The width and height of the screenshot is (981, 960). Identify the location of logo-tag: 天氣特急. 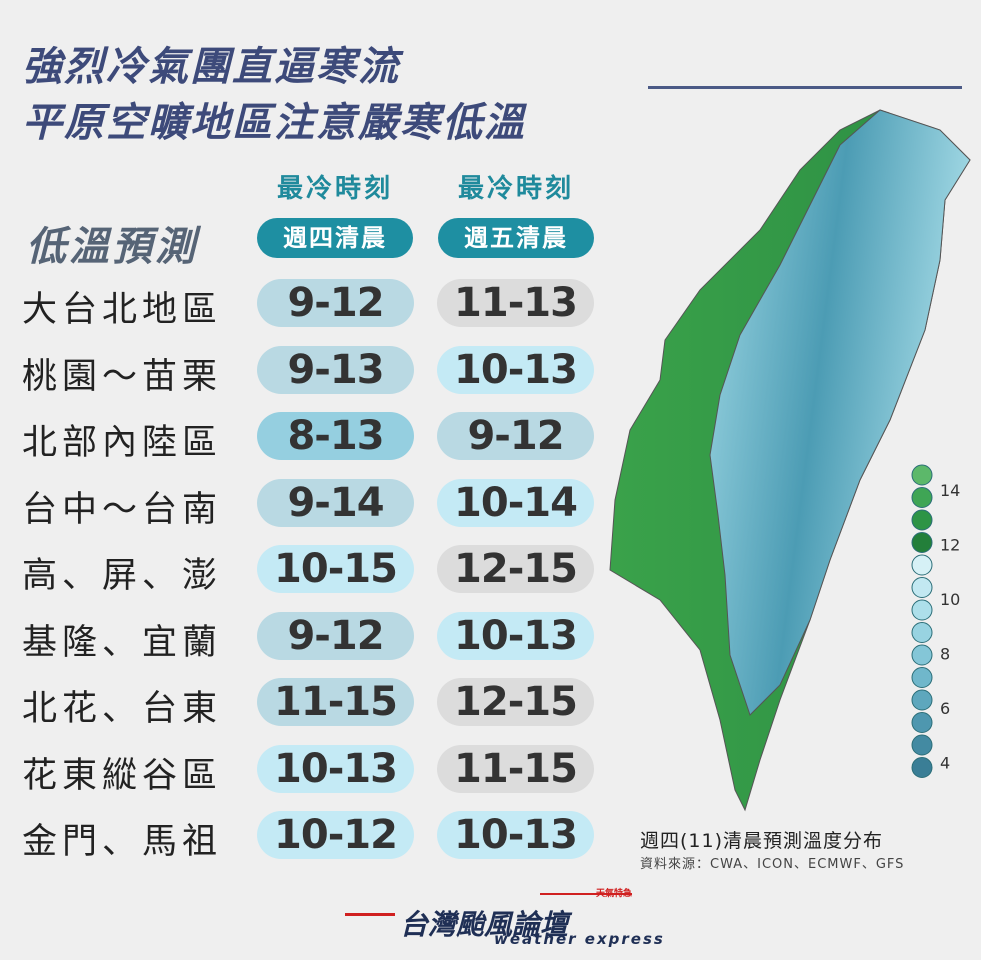
(614, 894).